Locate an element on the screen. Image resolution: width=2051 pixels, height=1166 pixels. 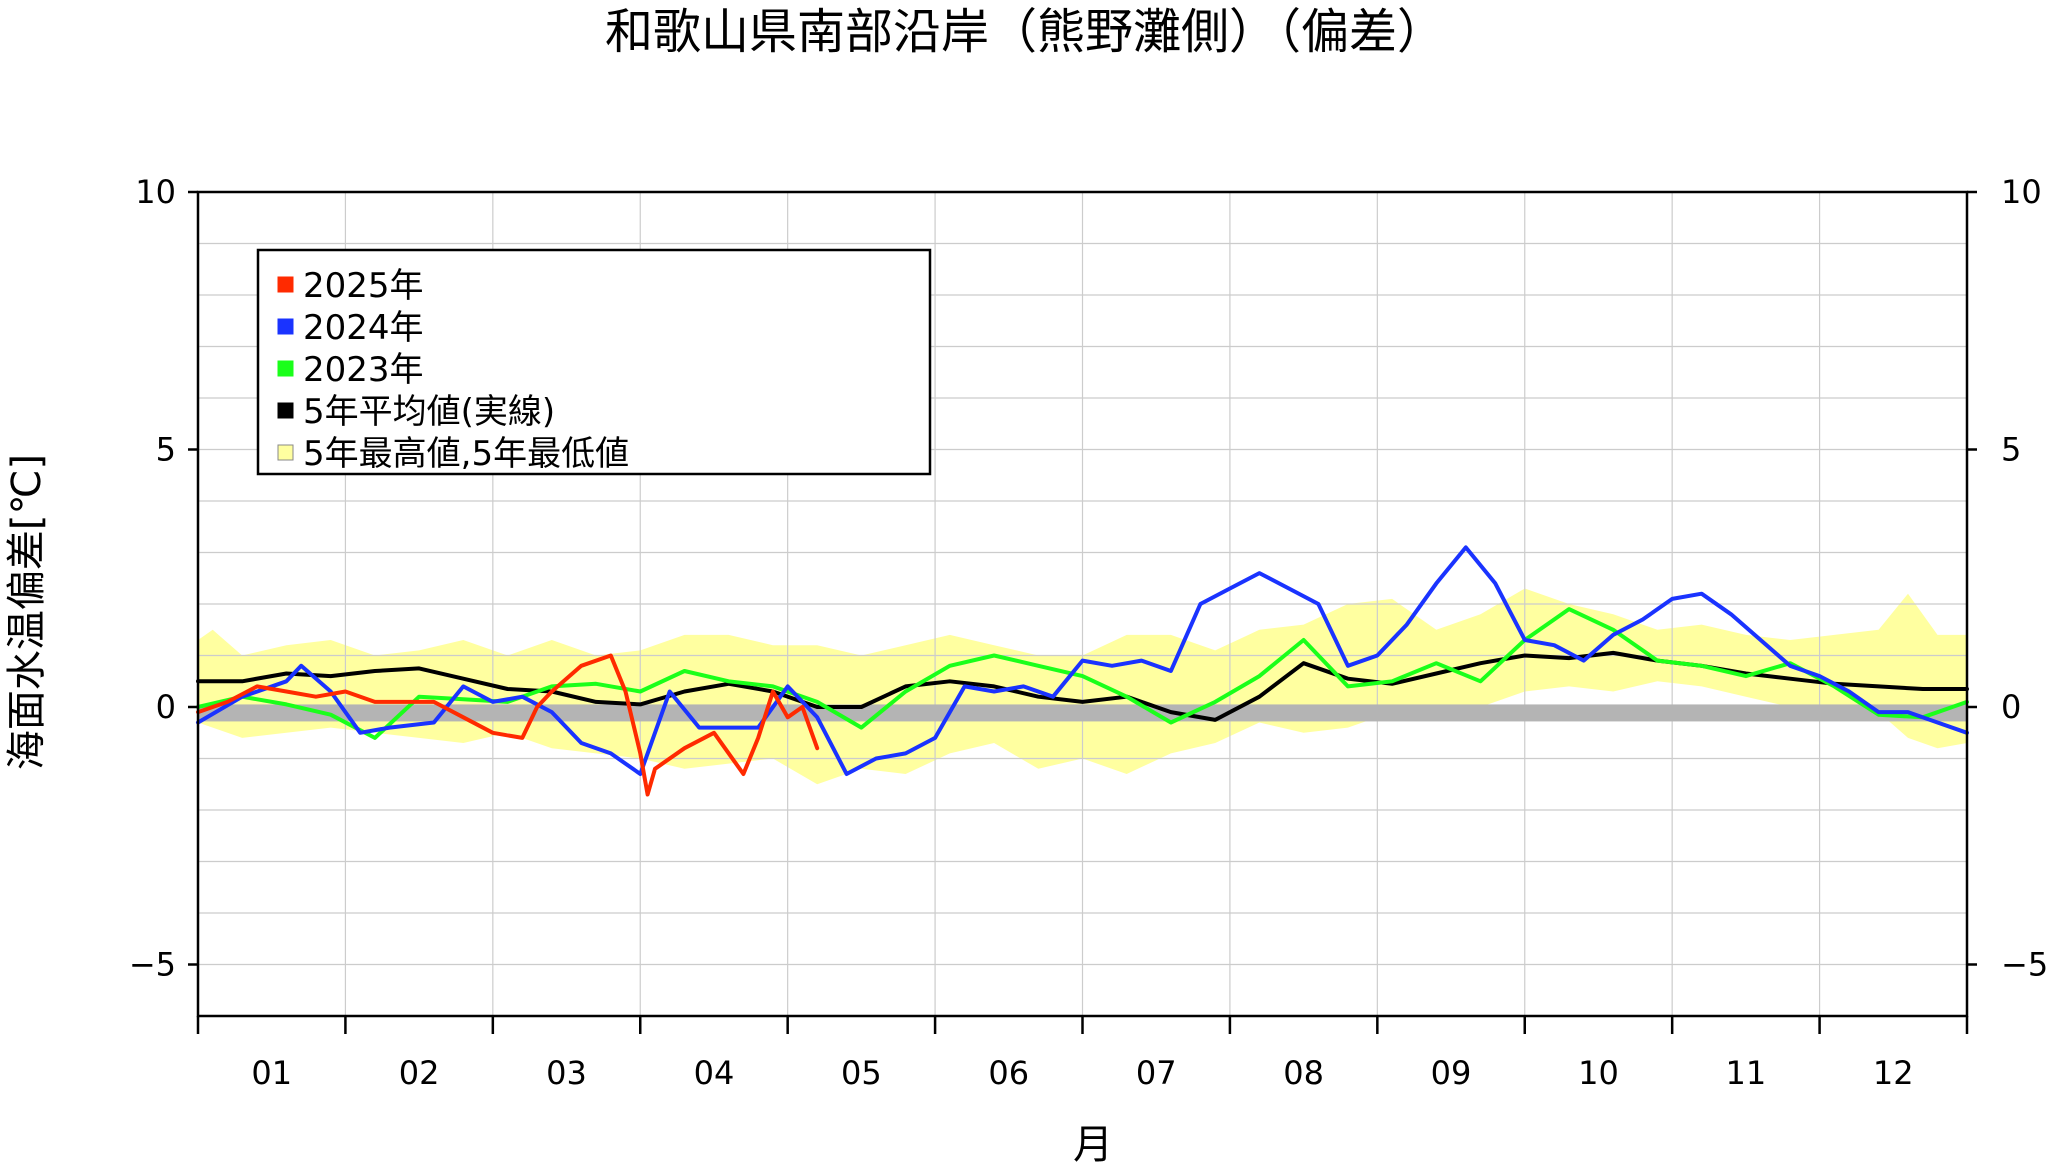
legend-label: 5年平均値(実線) is located at coordinates (429, 412).